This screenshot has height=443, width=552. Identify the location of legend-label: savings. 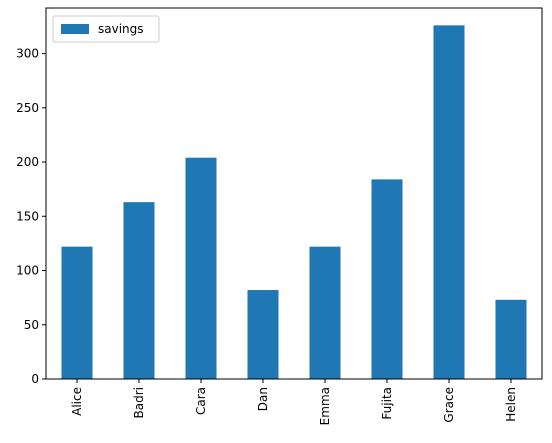
(121, 29).